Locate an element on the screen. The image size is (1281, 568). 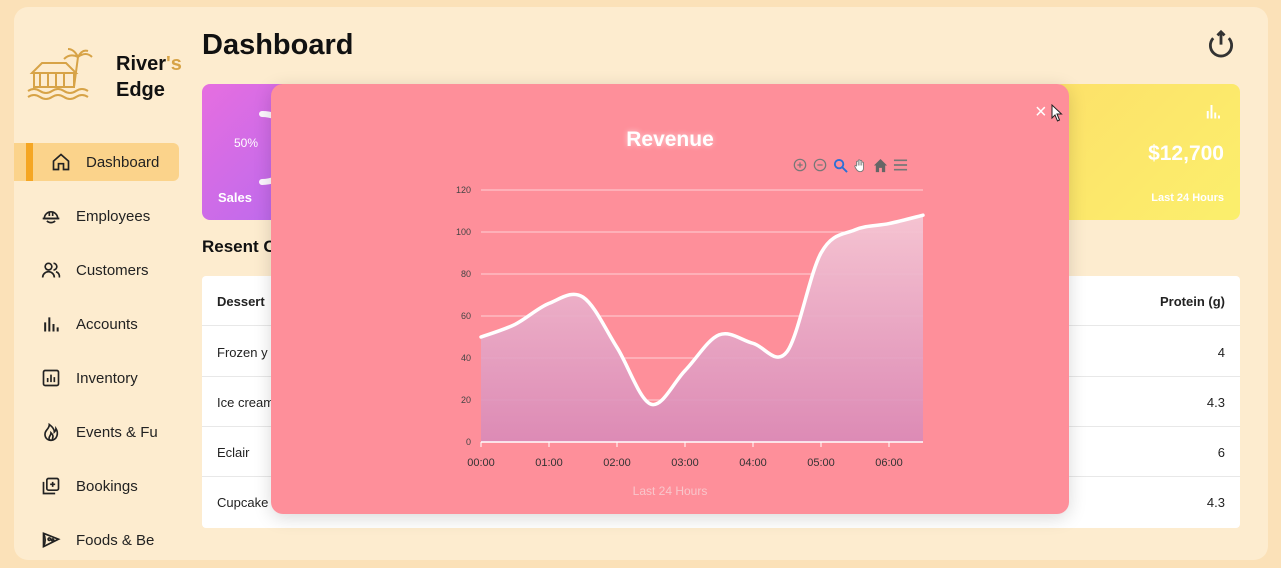
home-icon is located at coordinates (61, 162).